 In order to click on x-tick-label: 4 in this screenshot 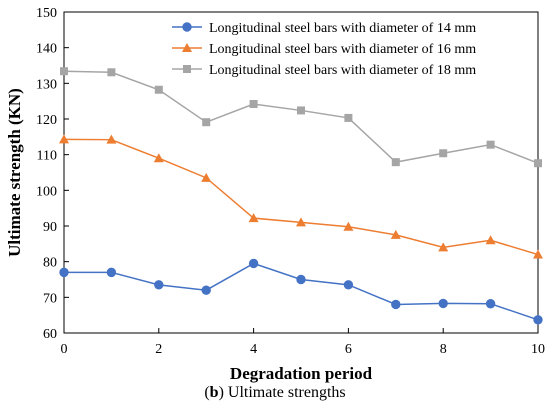, I will do `click(253, 349)`.